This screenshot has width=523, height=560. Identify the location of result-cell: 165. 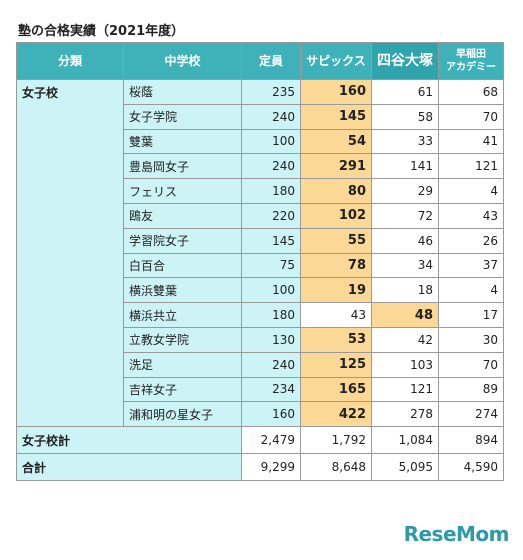
(336, 389).